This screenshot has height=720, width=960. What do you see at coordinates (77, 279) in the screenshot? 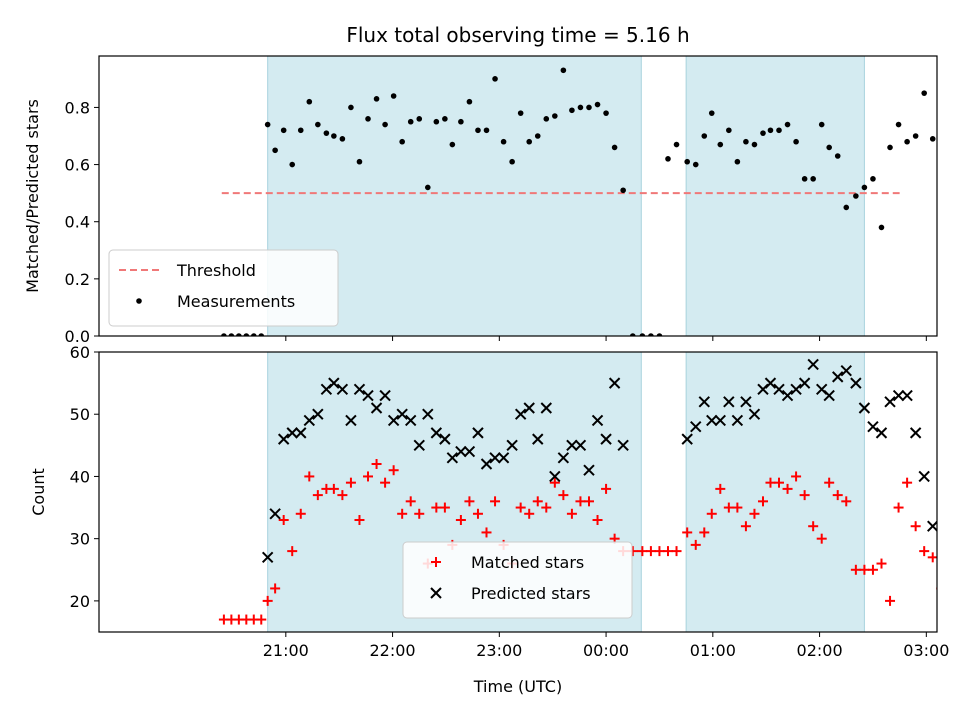
I see `y-tick-label: 0.2` at bounding box center [77, 279].